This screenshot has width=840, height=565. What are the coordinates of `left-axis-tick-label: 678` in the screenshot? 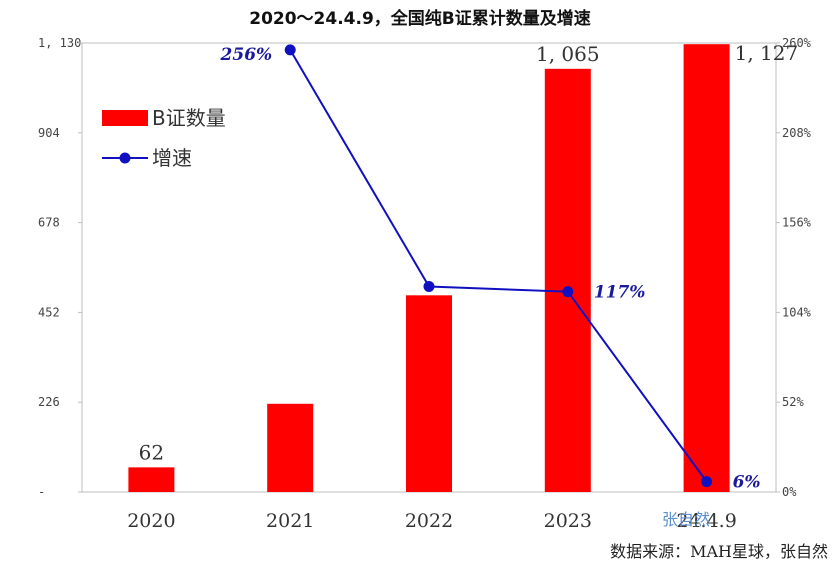 It's located at (49, 223).